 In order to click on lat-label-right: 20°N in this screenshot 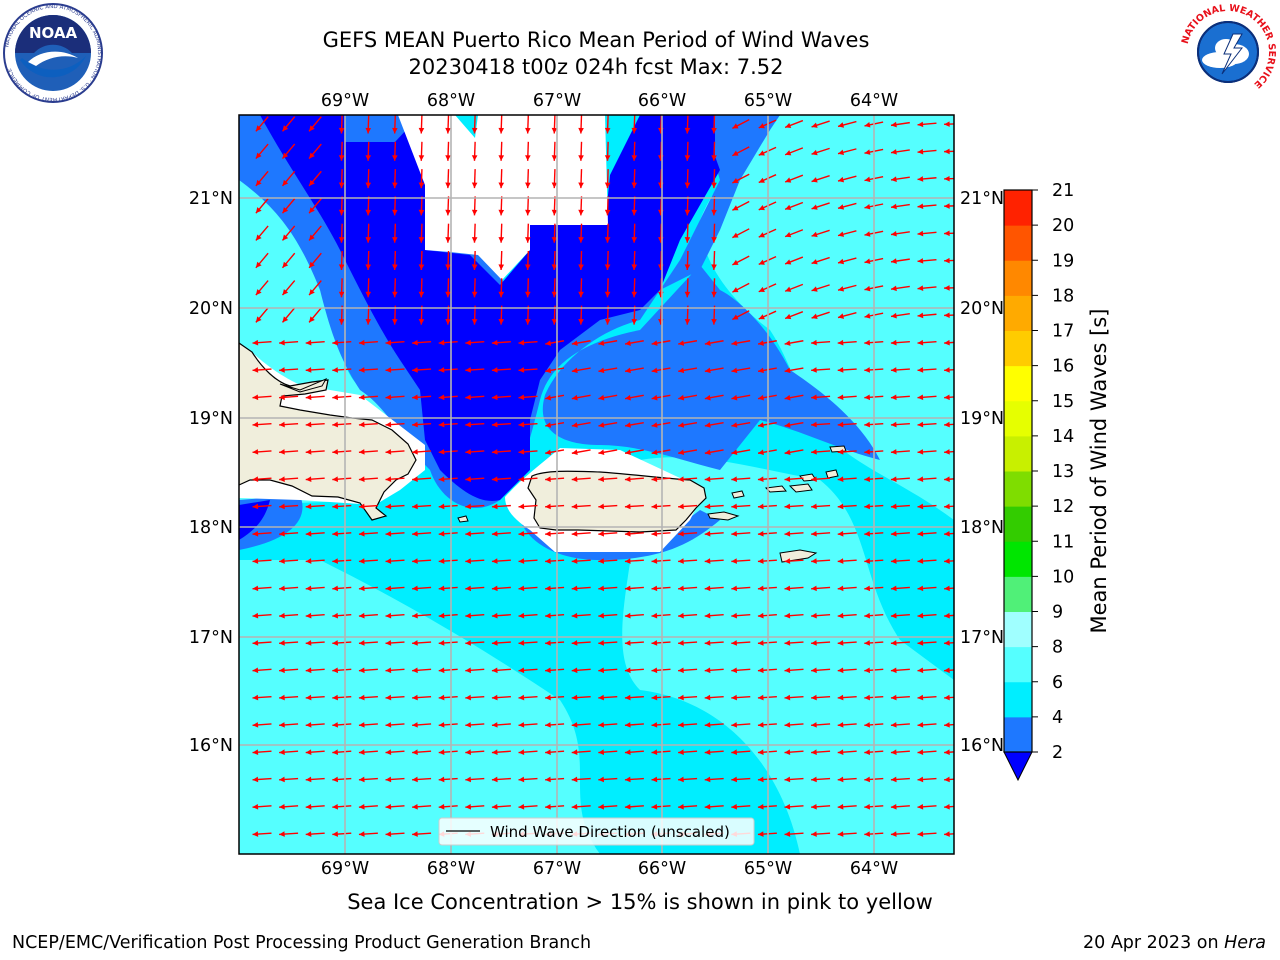, I will do `click(982, 309)`.